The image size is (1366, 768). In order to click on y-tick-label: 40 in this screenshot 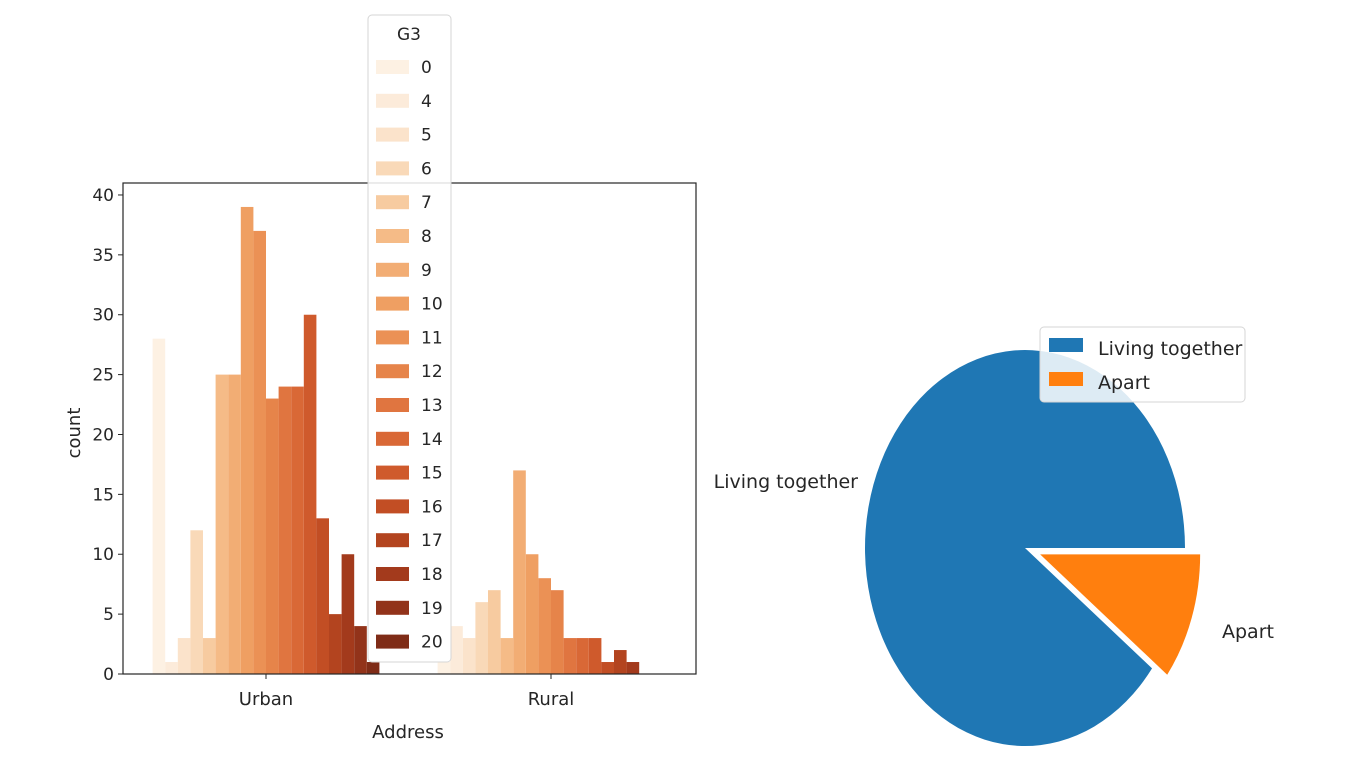, I will do `click(103, 196)`.